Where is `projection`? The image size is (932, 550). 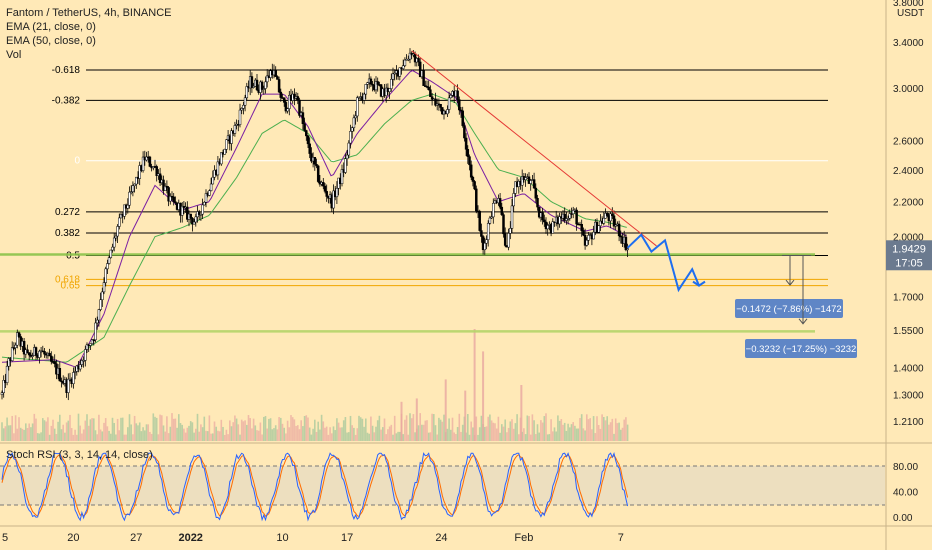
projection is located at coordinates (666, 263).